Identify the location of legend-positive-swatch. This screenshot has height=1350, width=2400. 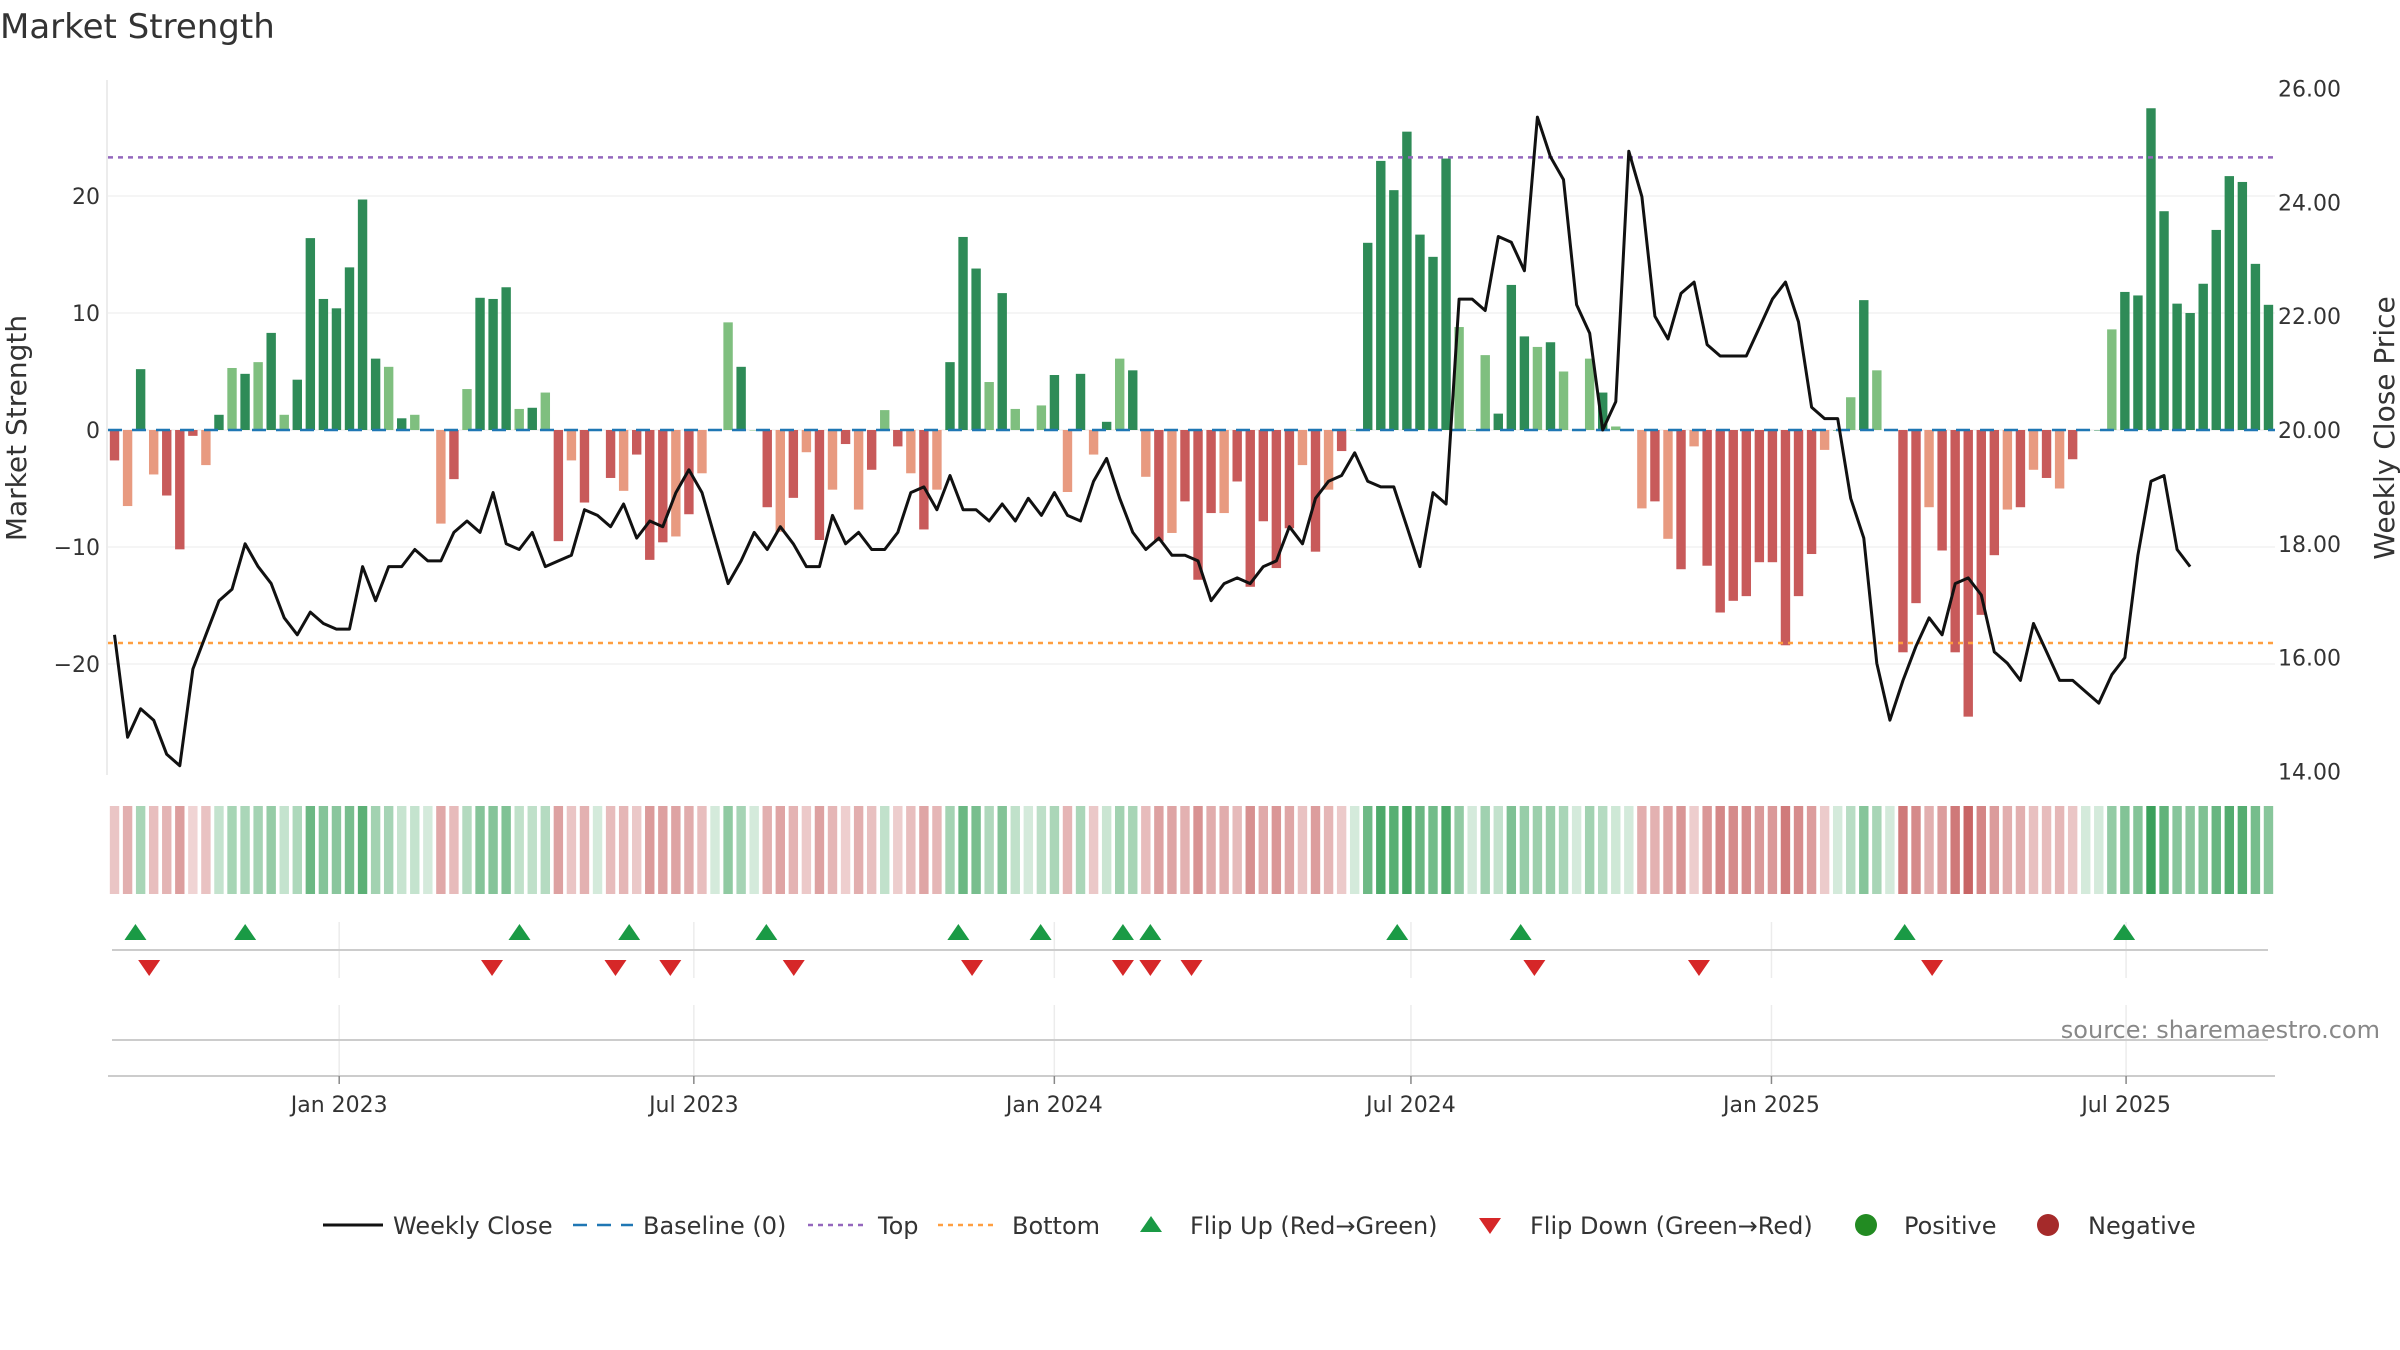
(1866, 1225).